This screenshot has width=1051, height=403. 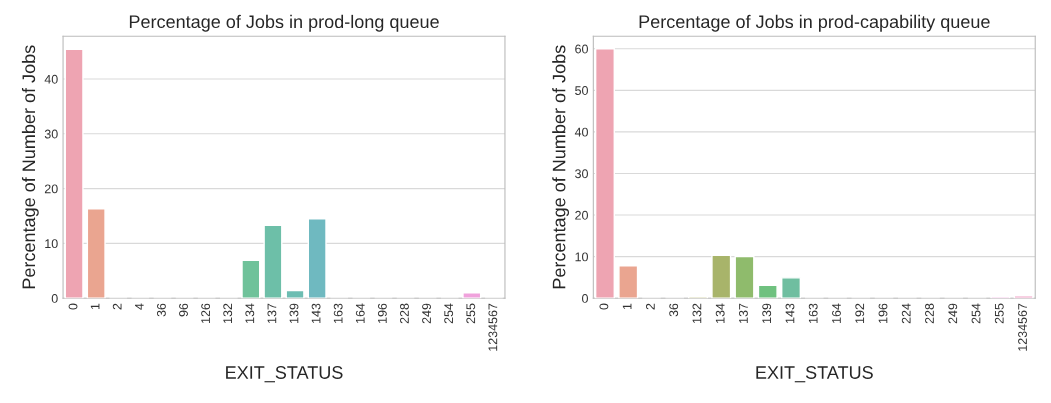 What do you see at coordinates (814, 23) in the screenshot?
I see `chart-title: Percentage of Jobs in prod-capability queue` at bounding box center [814, 23].